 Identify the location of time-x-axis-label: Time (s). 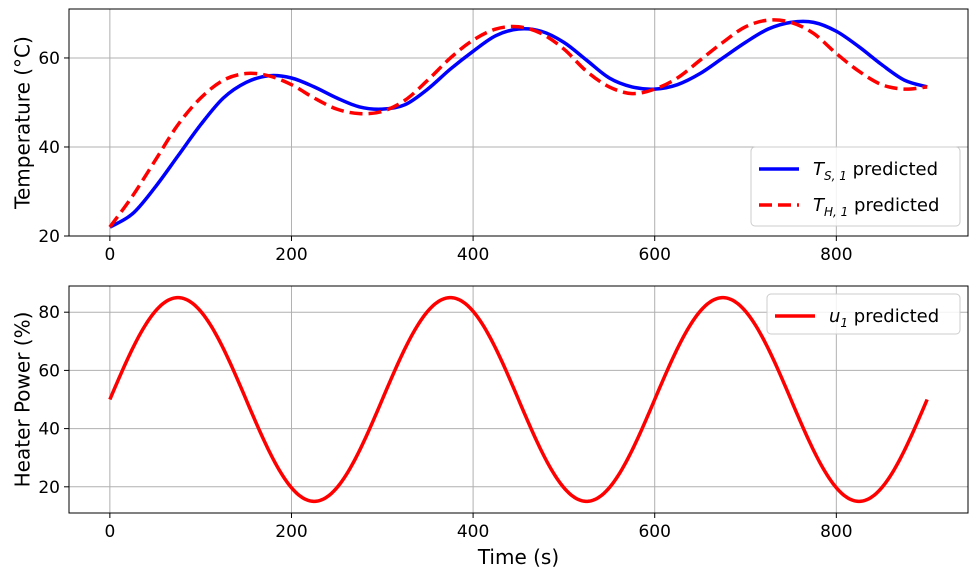
(518, 557).